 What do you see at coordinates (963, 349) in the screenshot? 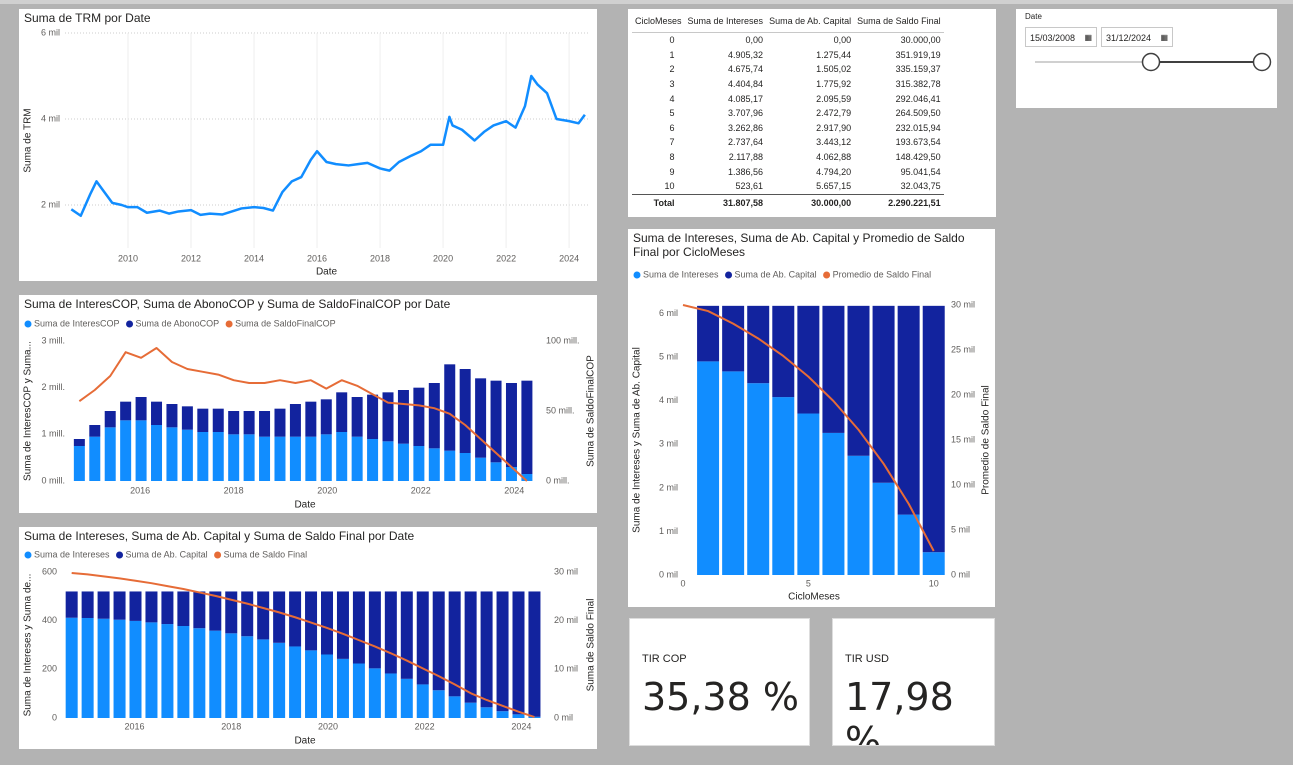
I see `y2-tick-label: 25 mil` at bounding box center [963, 349].